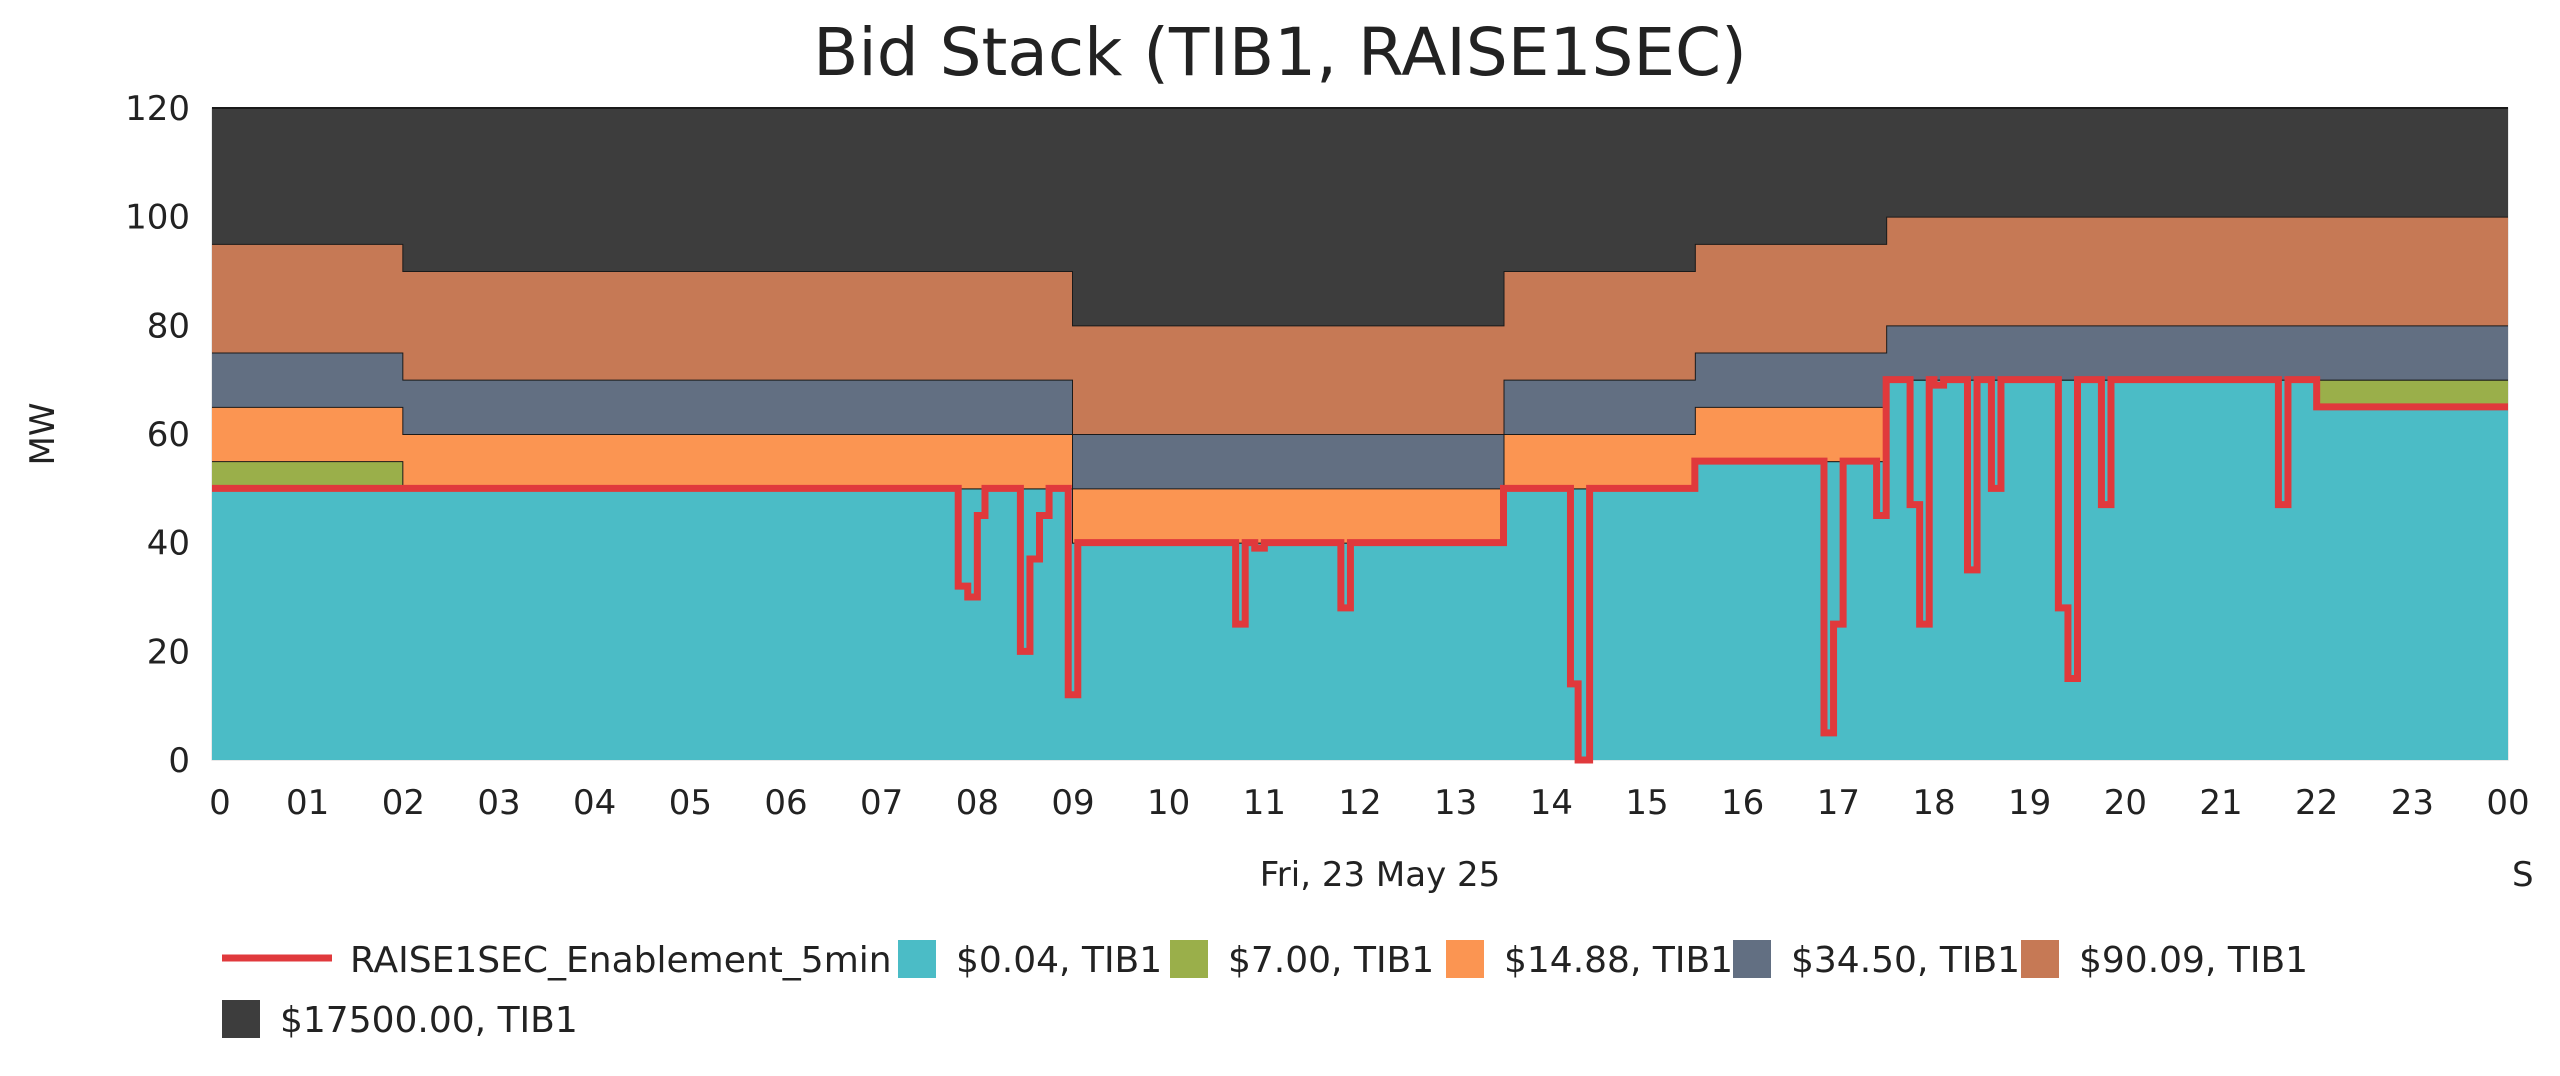  What do you see at coordinates (1618, 960) in the screenshot?
I see `legend-label: $14.88, TIB1` at bounding box center [1618, 960].